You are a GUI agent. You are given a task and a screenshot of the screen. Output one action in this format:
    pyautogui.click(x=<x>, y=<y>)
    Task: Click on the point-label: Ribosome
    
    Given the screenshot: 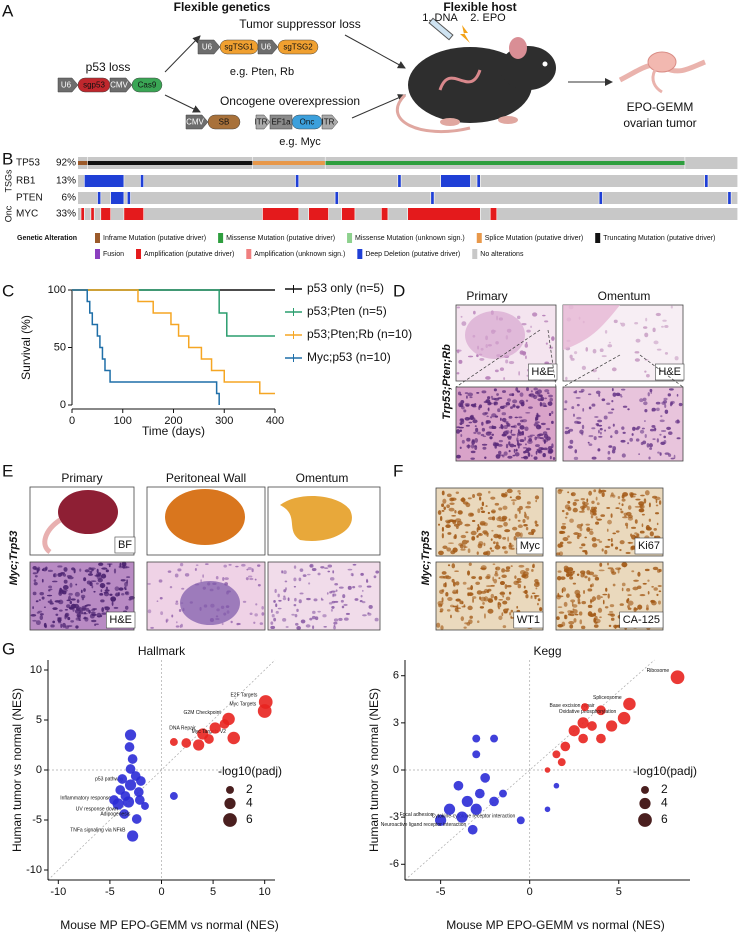 What is the action you would take?
    pyautogui.click(x=658, y=671)
    